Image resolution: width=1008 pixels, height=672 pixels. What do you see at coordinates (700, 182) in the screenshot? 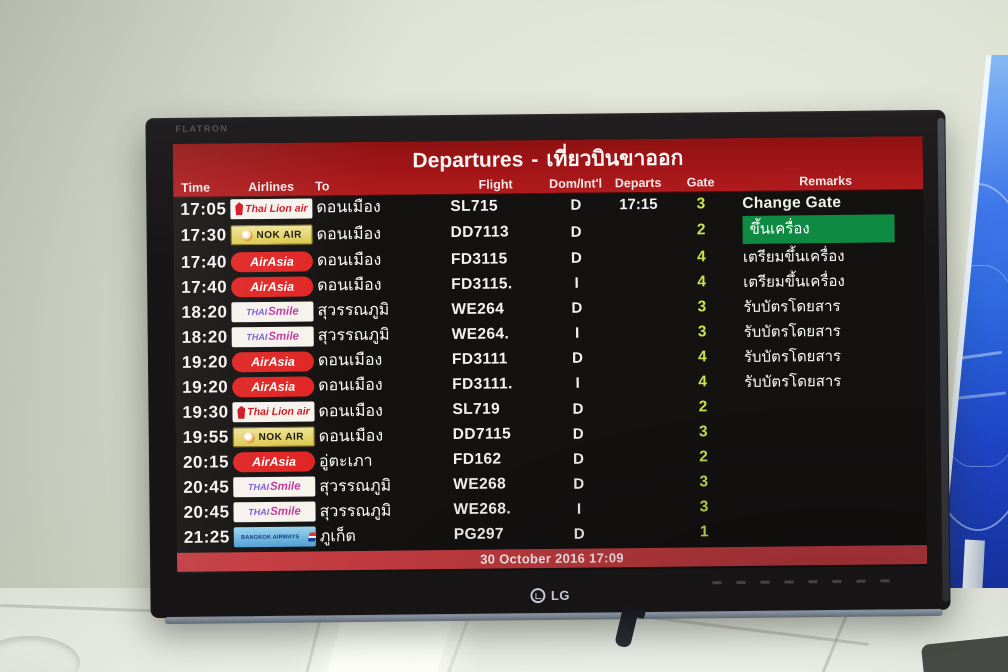
I see `column-header-gate: Gate` at bounding box center [700, 182].